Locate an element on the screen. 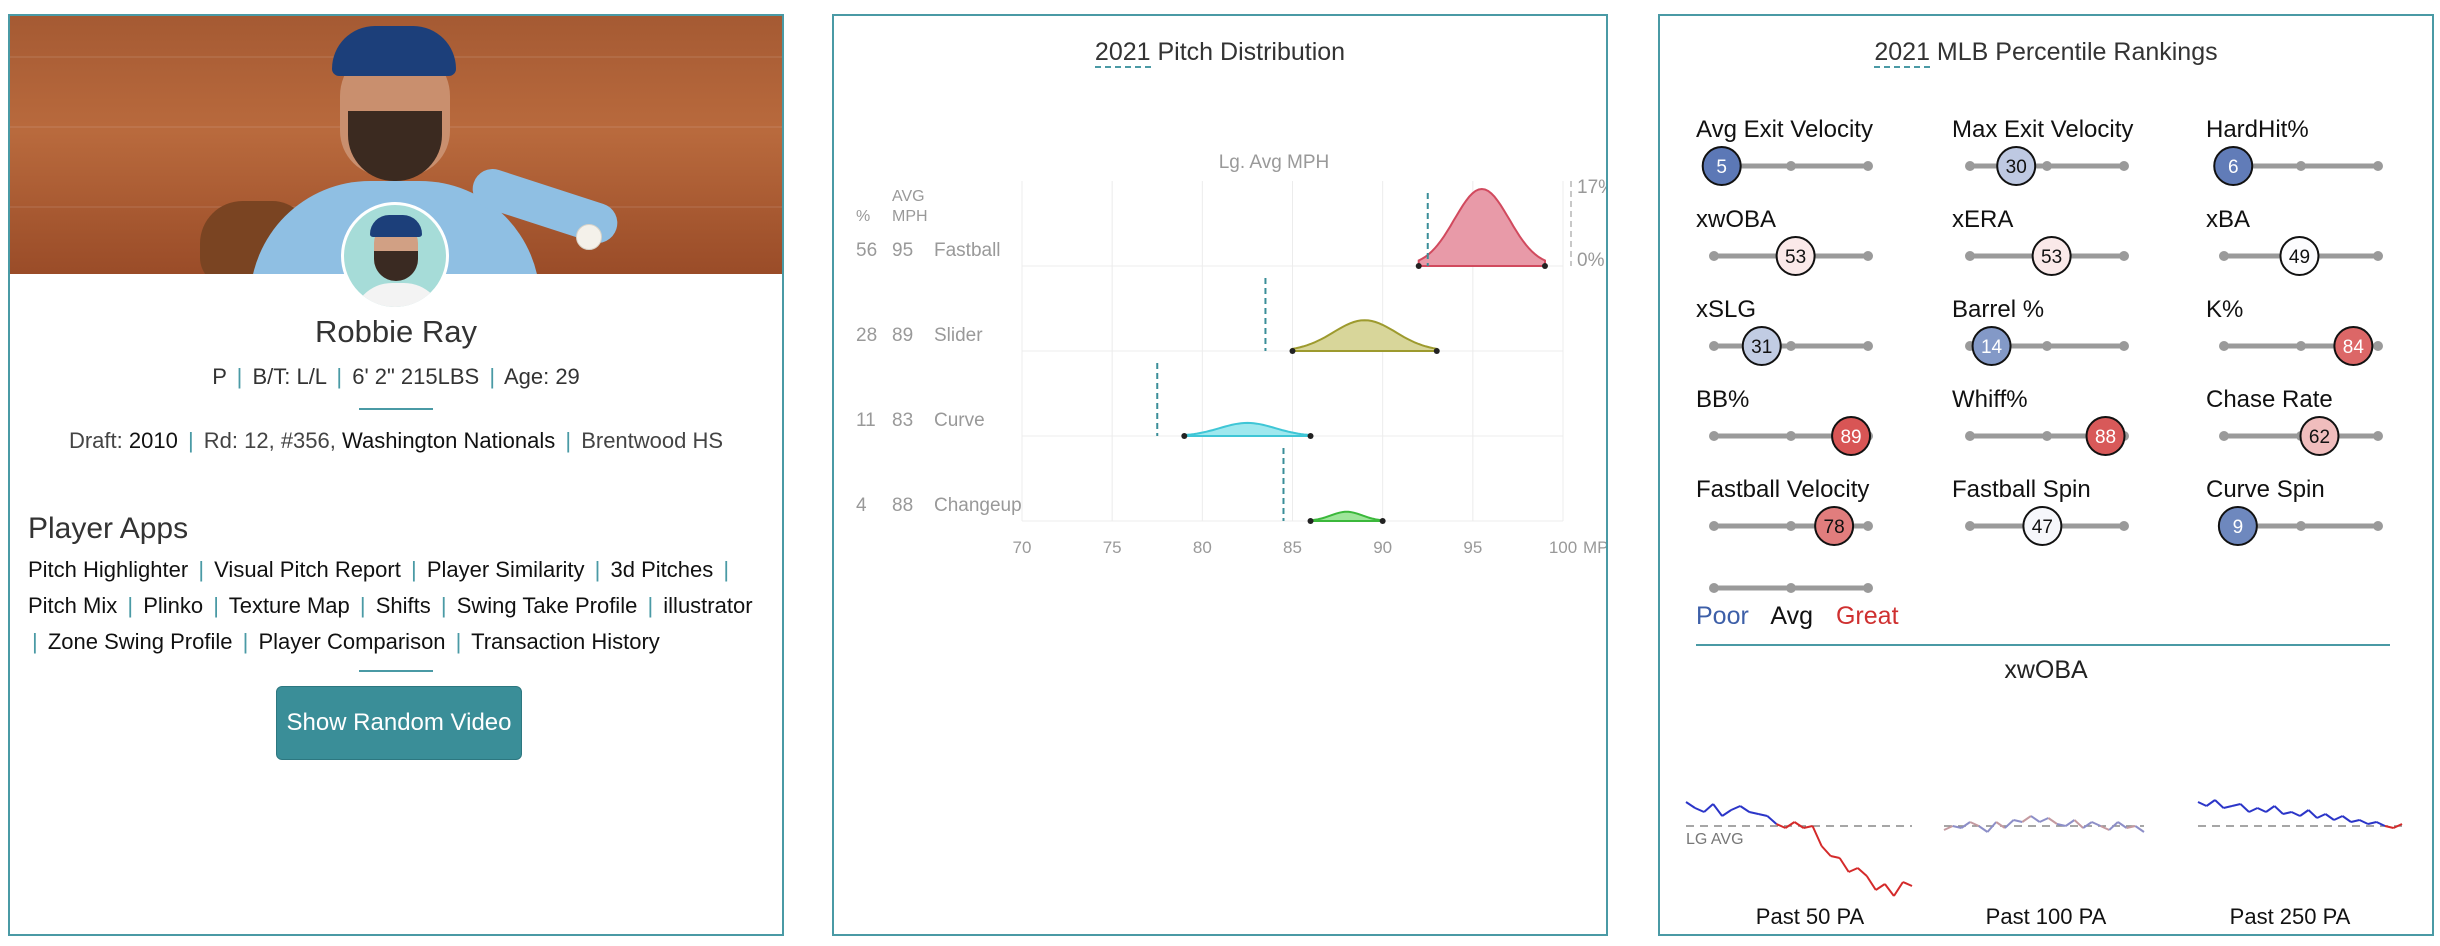 The image size is (2440, 946). app-link-pitch-mix: Pitch Mix is located at coordinates (73, 605).